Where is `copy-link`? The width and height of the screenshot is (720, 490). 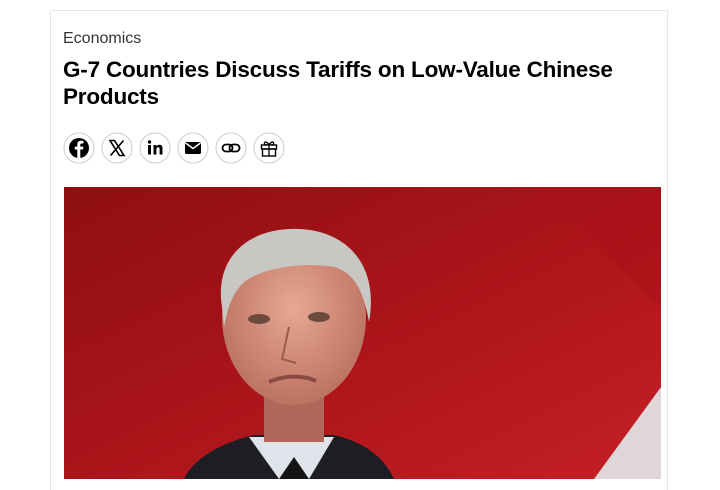
copy-link is located at coordinates (231, 148).